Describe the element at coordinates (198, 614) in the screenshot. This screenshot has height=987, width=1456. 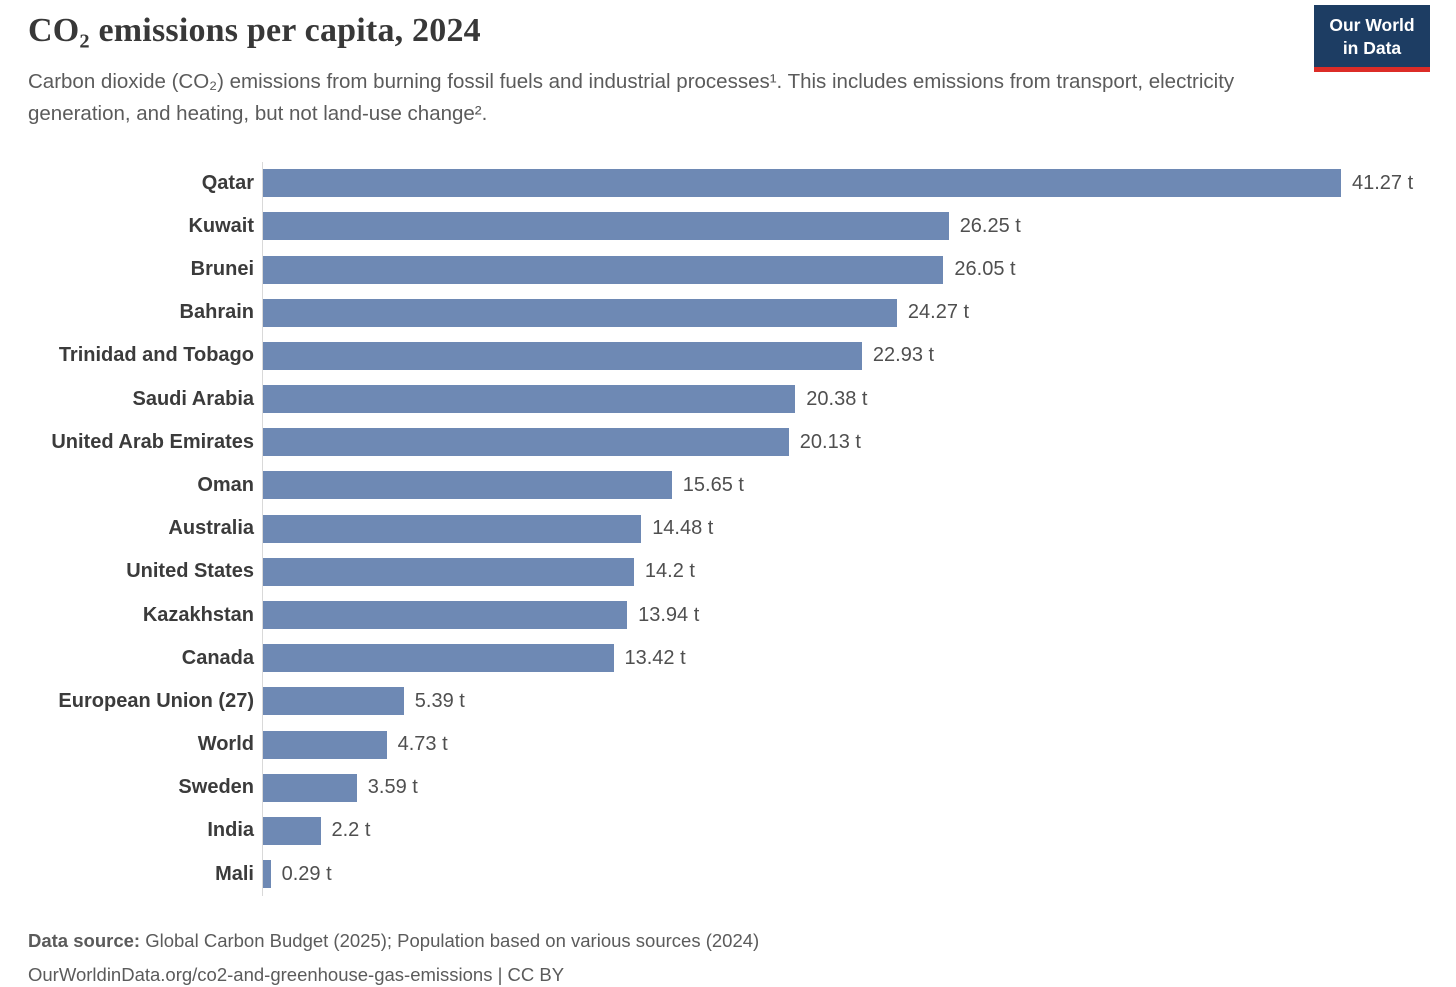
I see `category-label: Kazakhstan` at that location.